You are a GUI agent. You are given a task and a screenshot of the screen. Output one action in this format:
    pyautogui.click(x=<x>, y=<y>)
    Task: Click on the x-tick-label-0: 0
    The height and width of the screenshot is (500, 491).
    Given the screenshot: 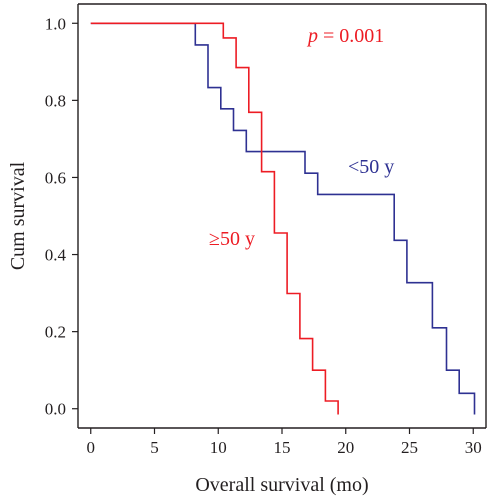 What is the action you would take?
    pyautogui.click(x=91, y=447)
    